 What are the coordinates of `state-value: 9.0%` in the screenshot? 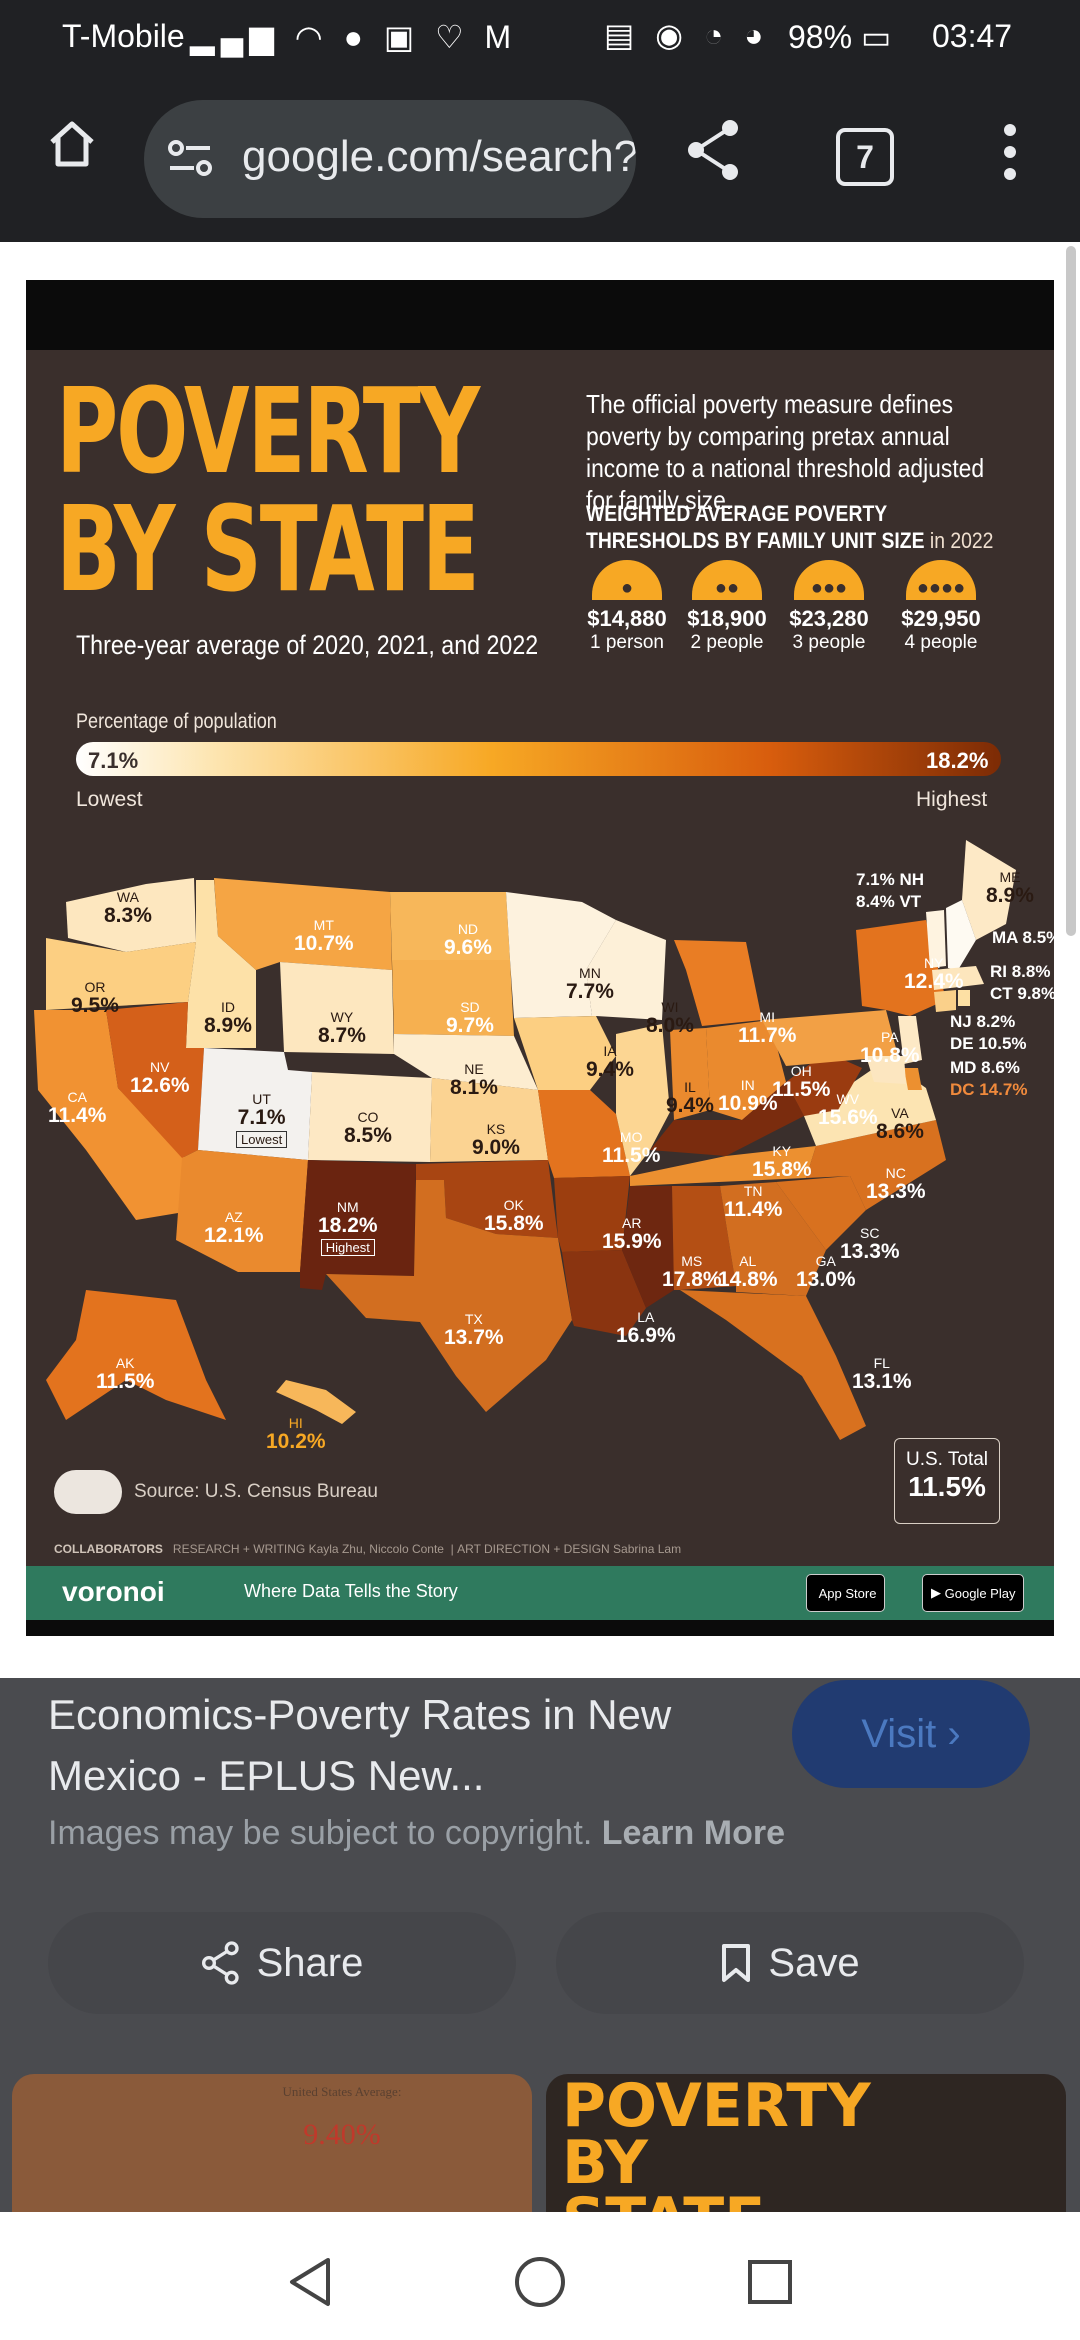 It's located at (496, 1147).